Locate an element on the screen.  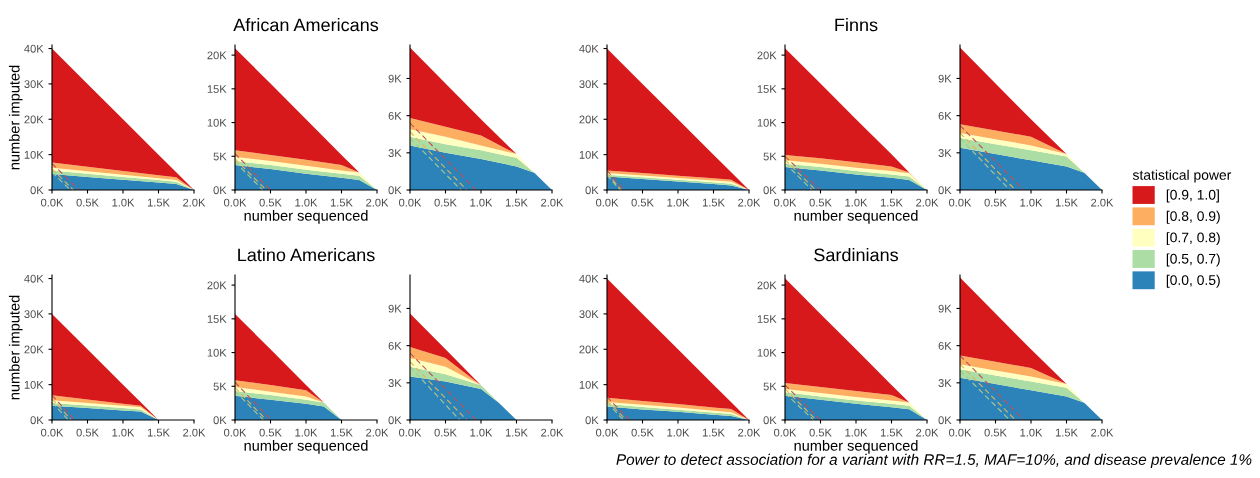
legend-label: [0.5, 0.7) is located at coordinates (1193, 260).